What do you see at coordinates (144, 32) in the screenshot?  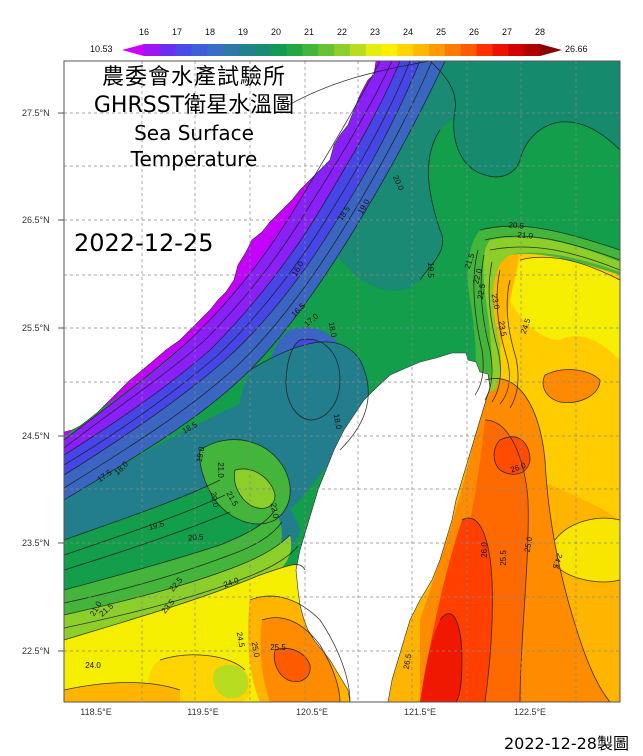 I see `colorbar-tick-label: 16` at bounding box center [144, 32].